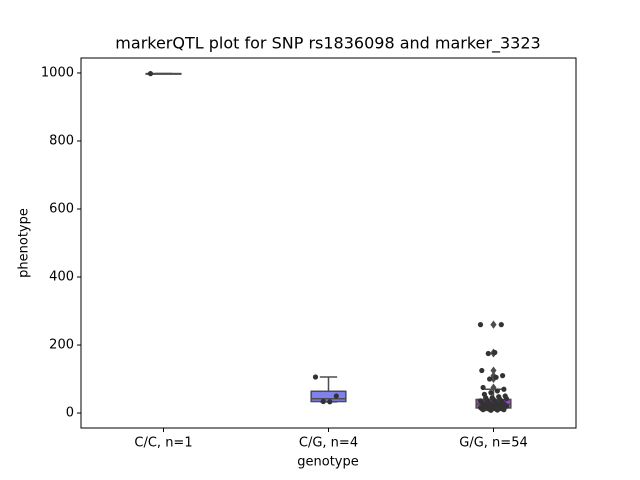 This screenshot has width=640, height=480. I want to click on y-tick-label: 200, so click(61, 345).